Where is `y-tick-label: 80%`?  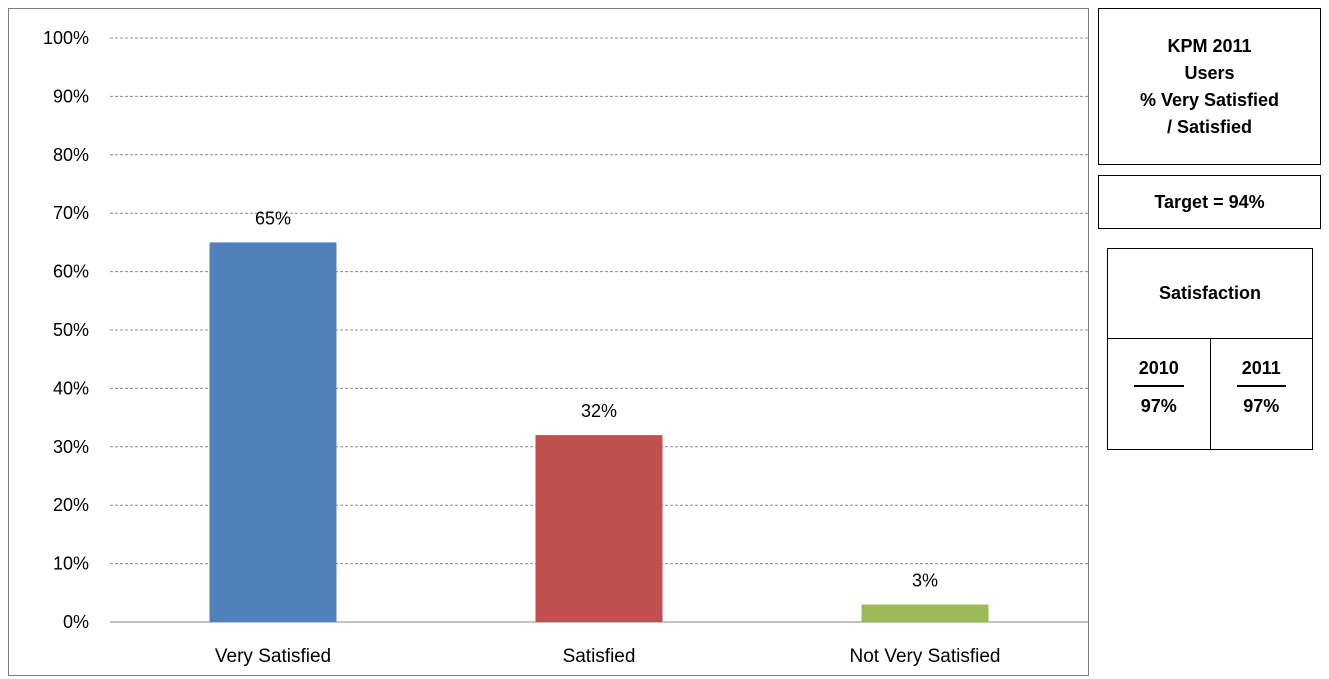 y-tick-label: 80% is located at coordinates (71, 155).